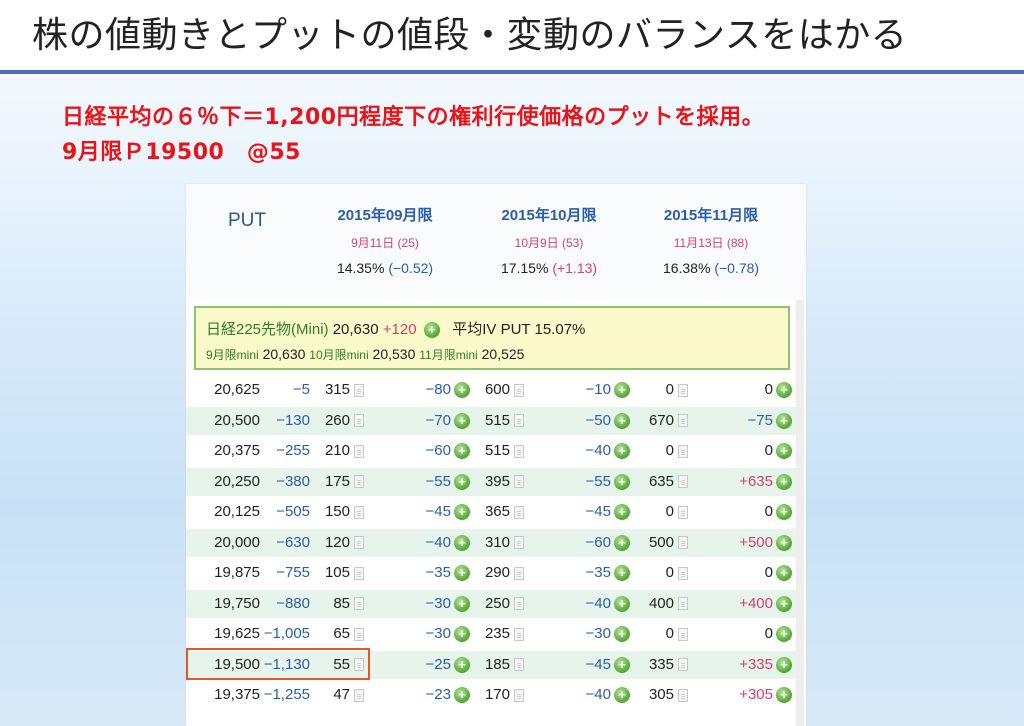  Describe the element at coordinates (338, 633) in the screenshot. I see `put-price-sep: 65` at that location.